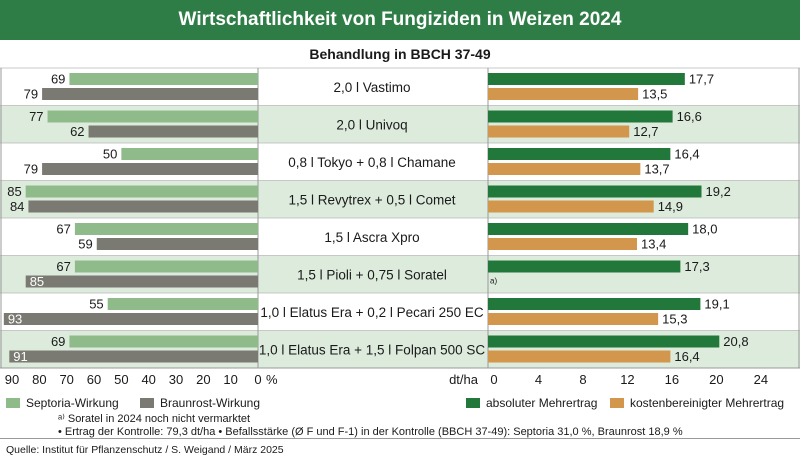  I want to click on label-septoria: 77, so click(36, 116).